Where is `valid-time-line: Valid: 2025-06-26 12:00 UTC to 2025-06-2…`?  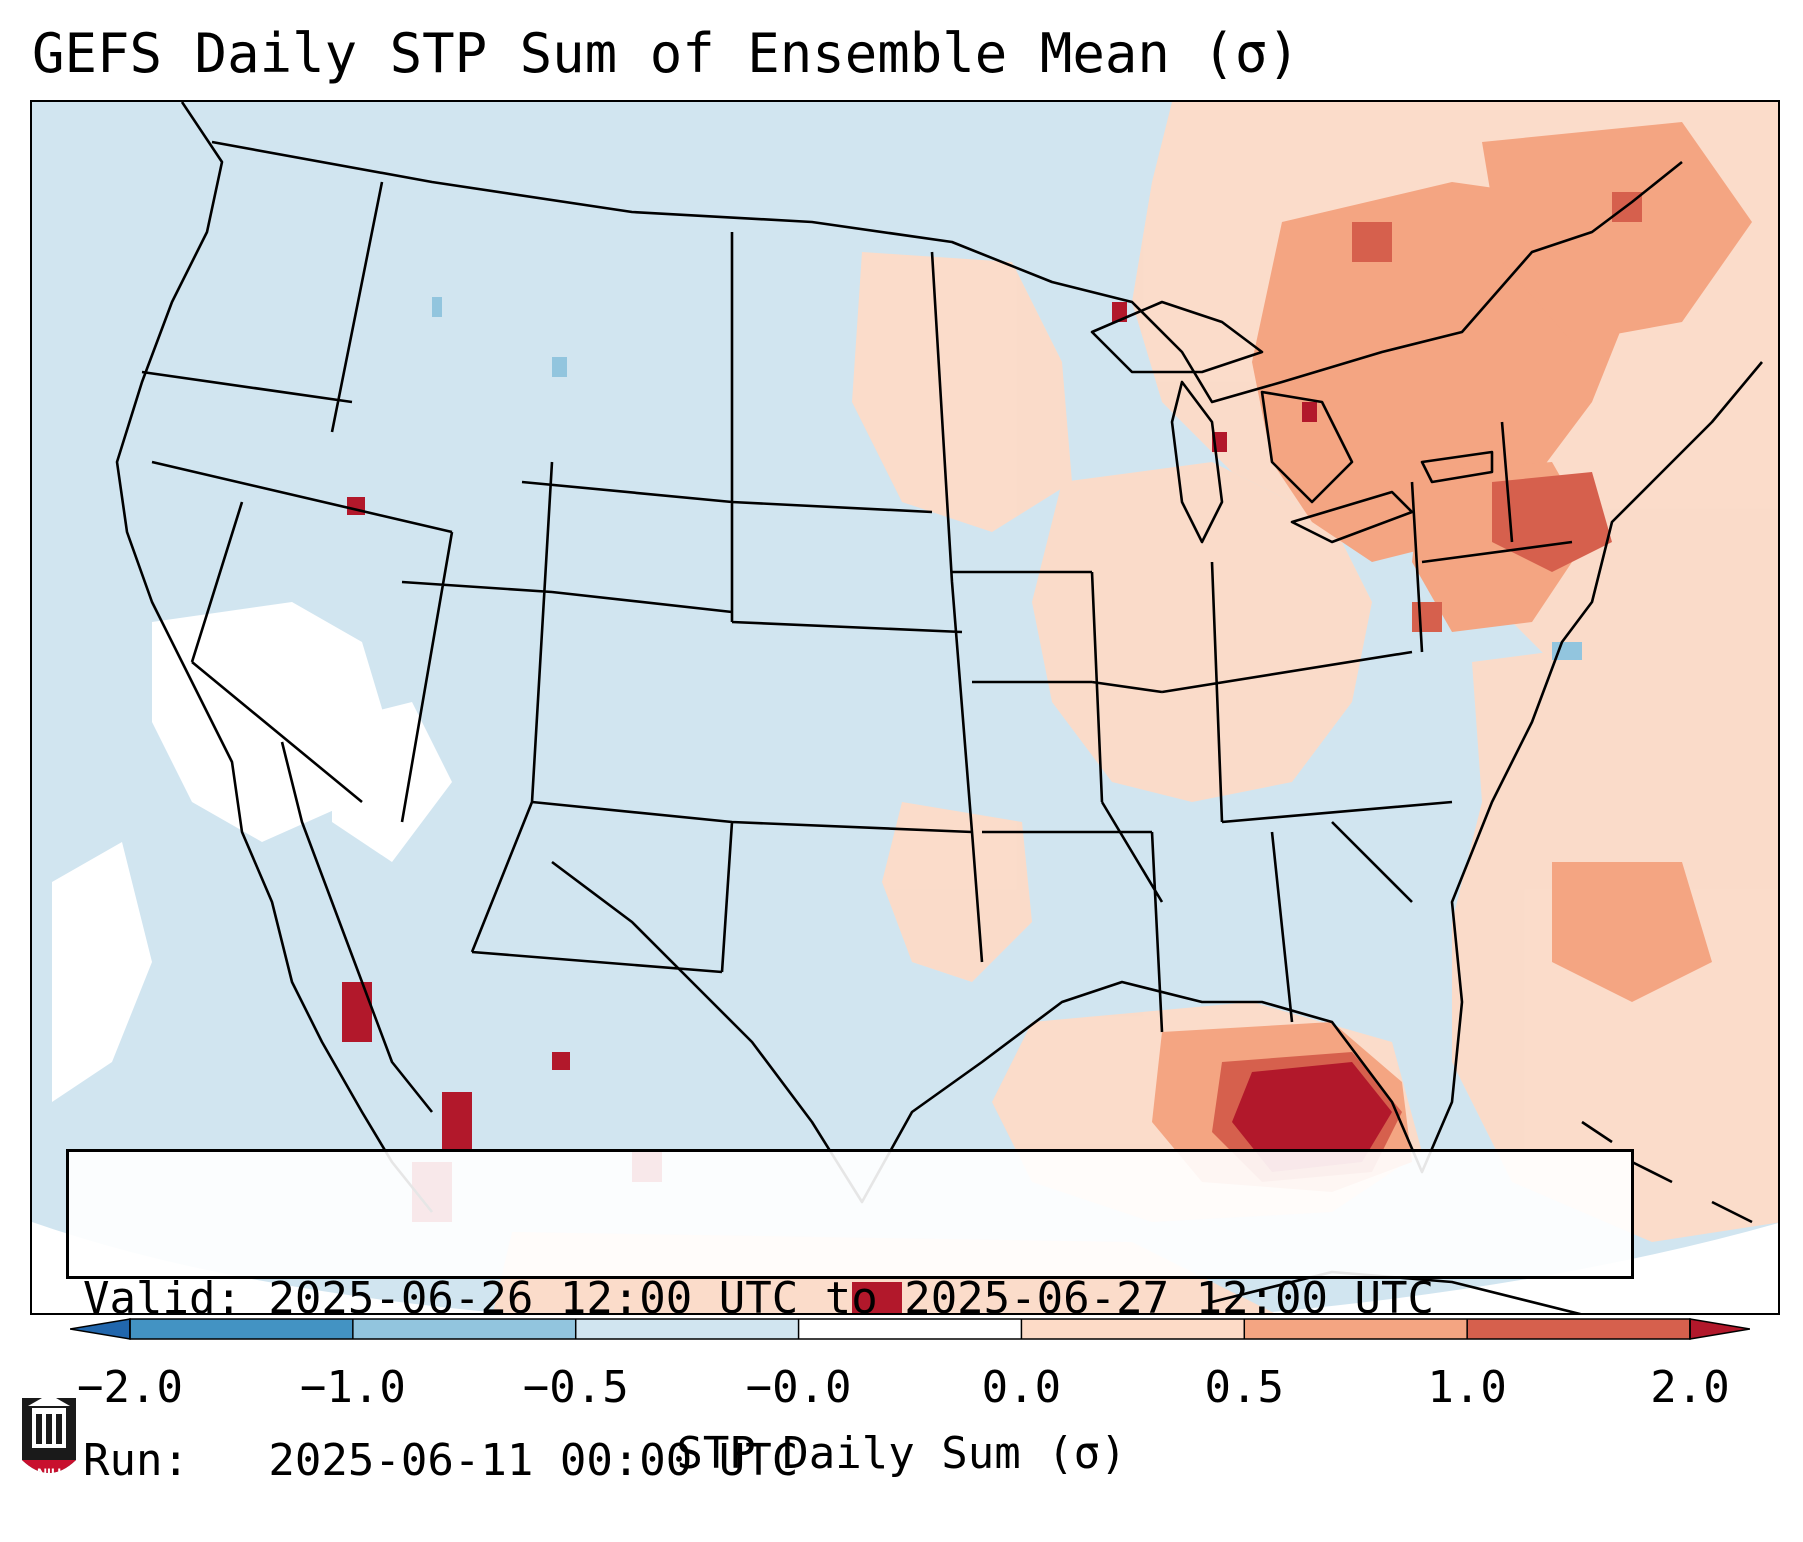 valid-time-line: Valid: 2025-06-26 12:00 UTC to 2025-06-2… is located at coordinates (759, 1298).